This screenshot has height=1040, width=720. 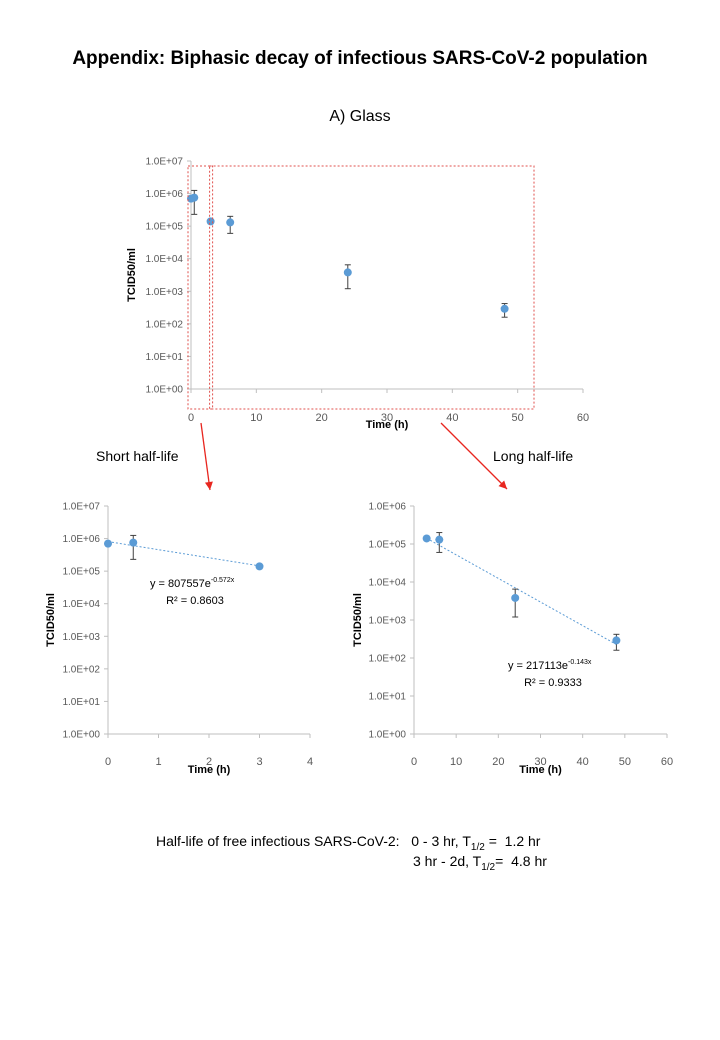 What do you see at coordinates (209, 762) in the screenshot?
I see `short-x-tick-label: 2` at bounding box center [209, 762].